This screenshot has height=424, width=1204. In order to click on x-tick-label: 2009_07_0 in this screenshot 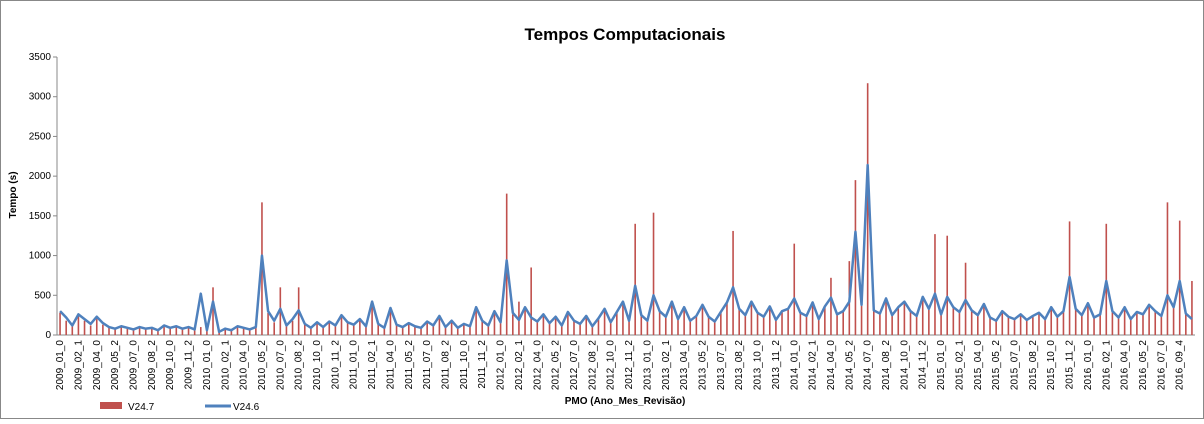, I will do `click(133, 365)`.